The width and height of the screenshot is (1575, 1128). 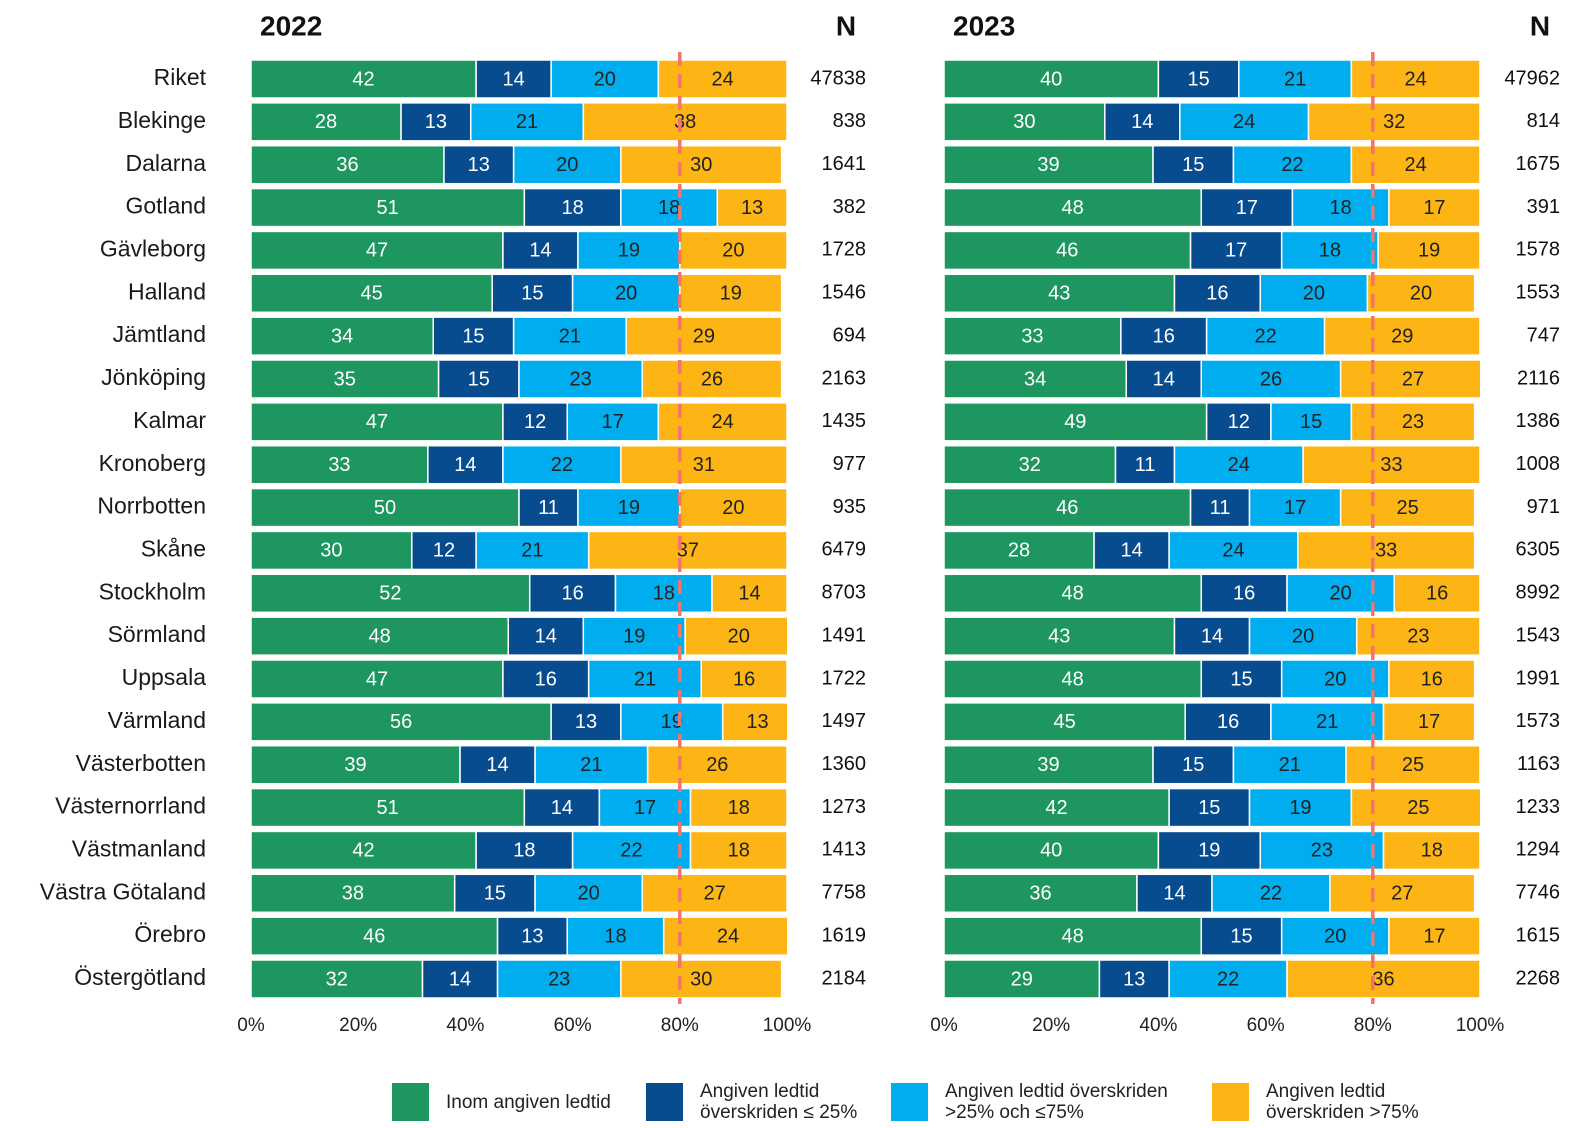 What do you see at coordinates (1059, 294) in the screenshot?
I see `data-label: 43` at bounding box center [1059, 294].